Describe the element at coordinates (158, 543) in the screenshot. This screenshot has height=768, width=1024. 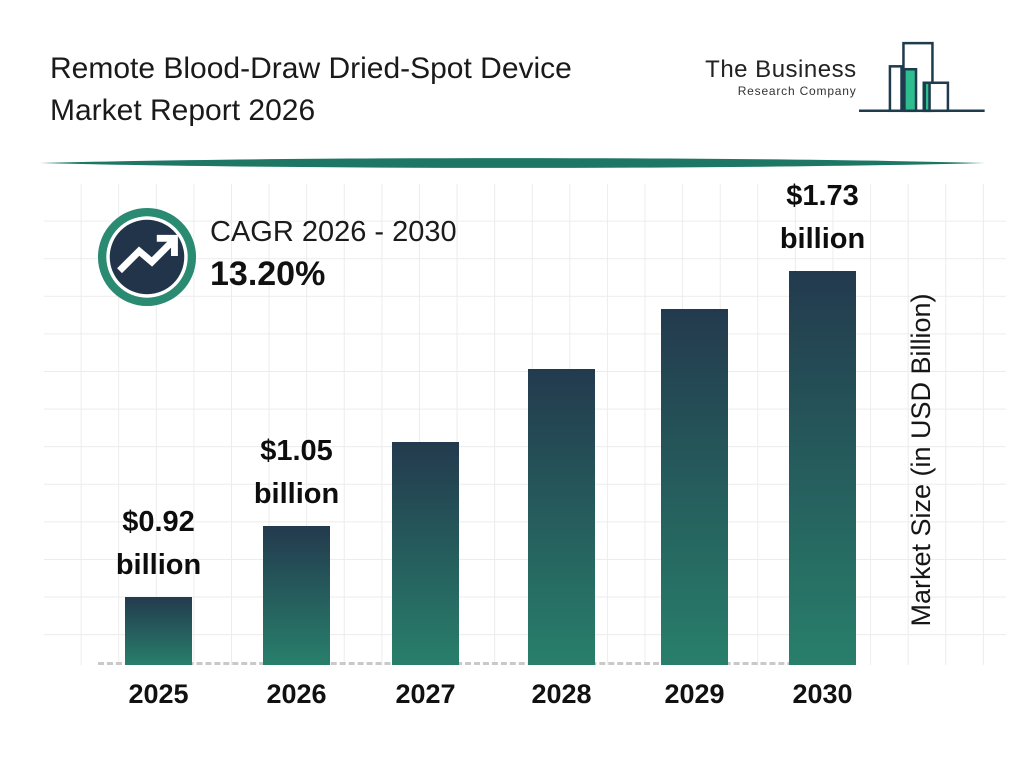
I see `value-label-2025: $0.92 billion` at that location.